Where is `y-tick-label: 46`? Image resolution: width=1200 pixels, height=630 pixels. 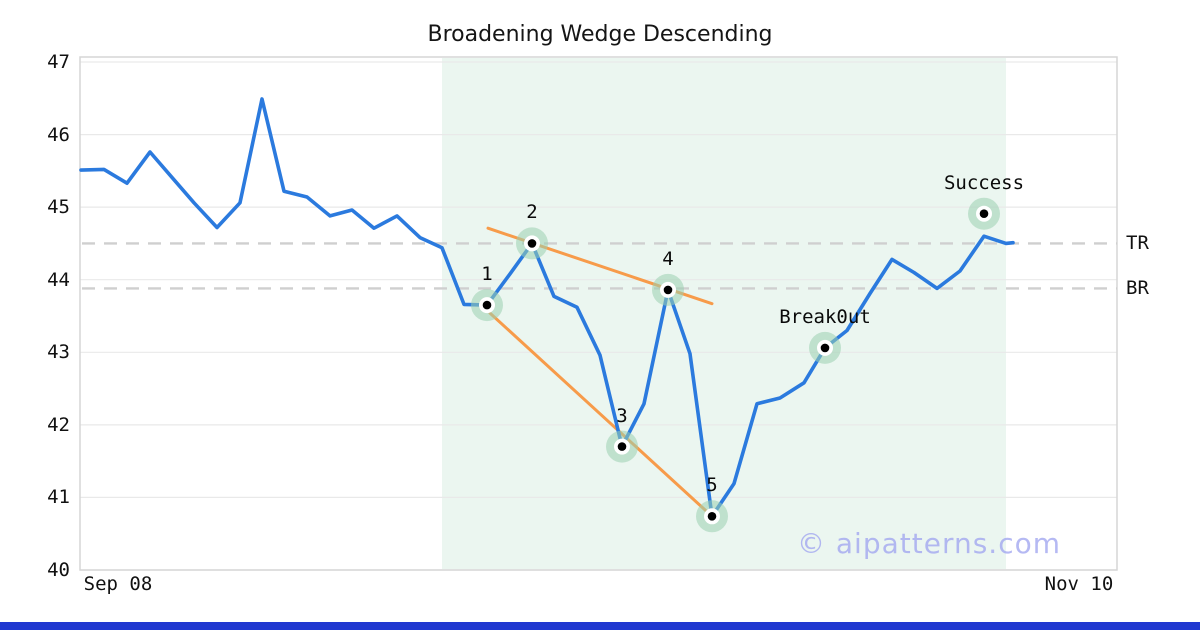 y-tick-label: 46 is located at coordinates (58, 135).